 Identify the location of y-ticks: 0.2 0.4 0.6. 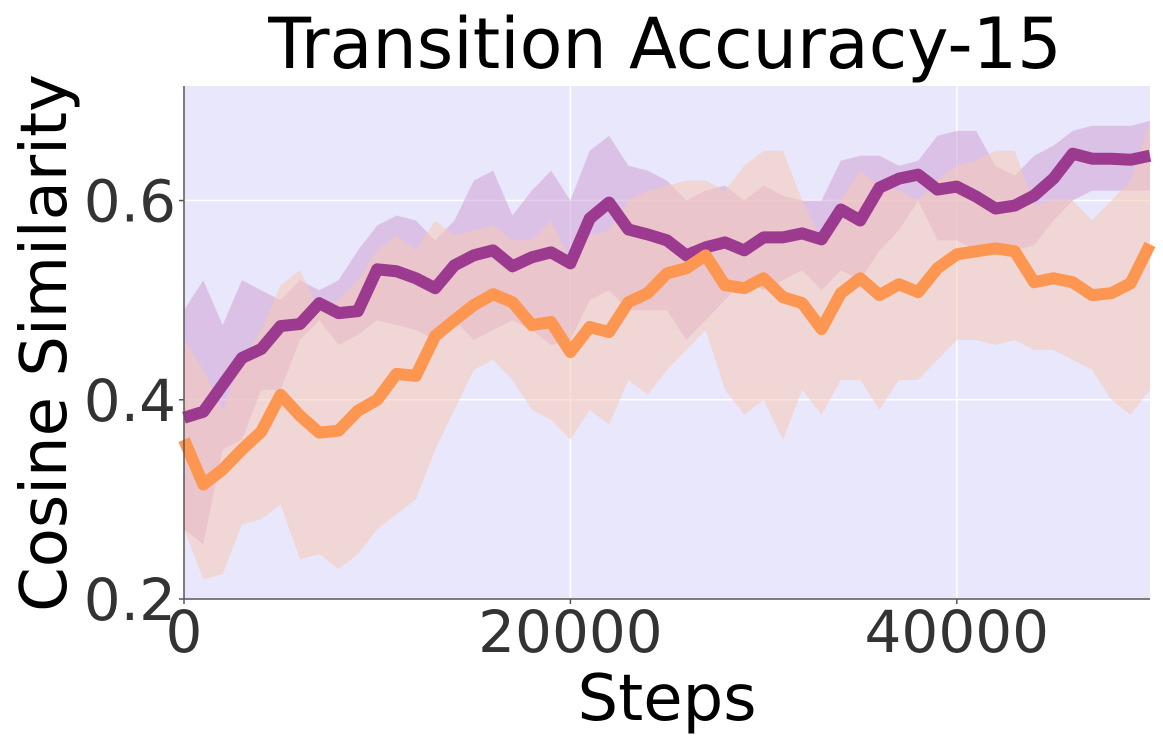
(134, 401).